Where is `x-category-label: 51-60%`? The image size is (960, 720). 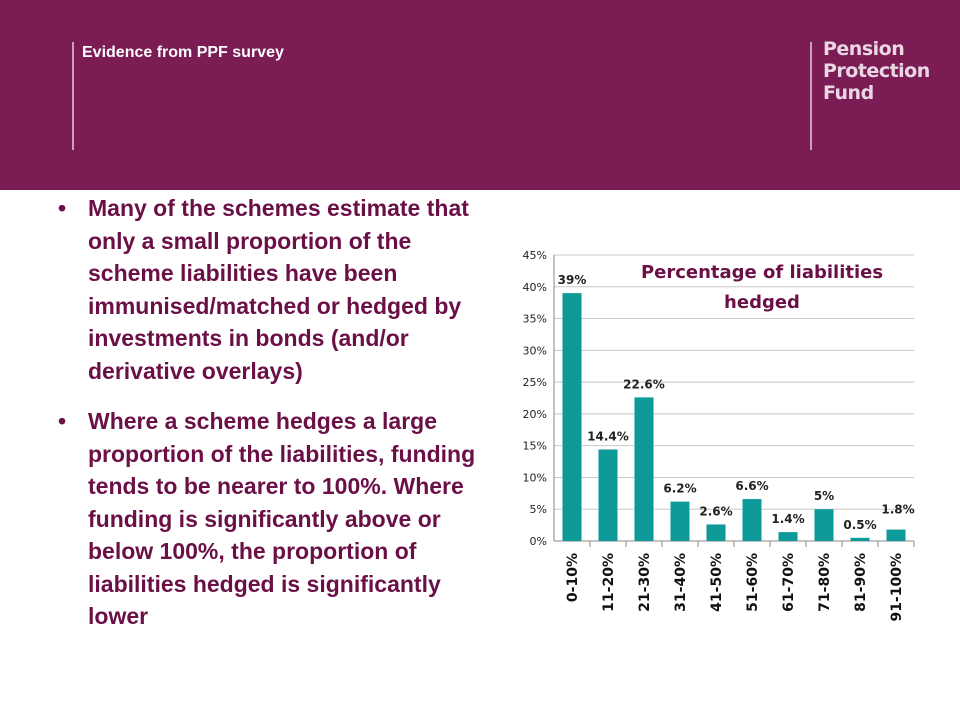 x-category-label: 51-60% is located at coordinates (753, 582).